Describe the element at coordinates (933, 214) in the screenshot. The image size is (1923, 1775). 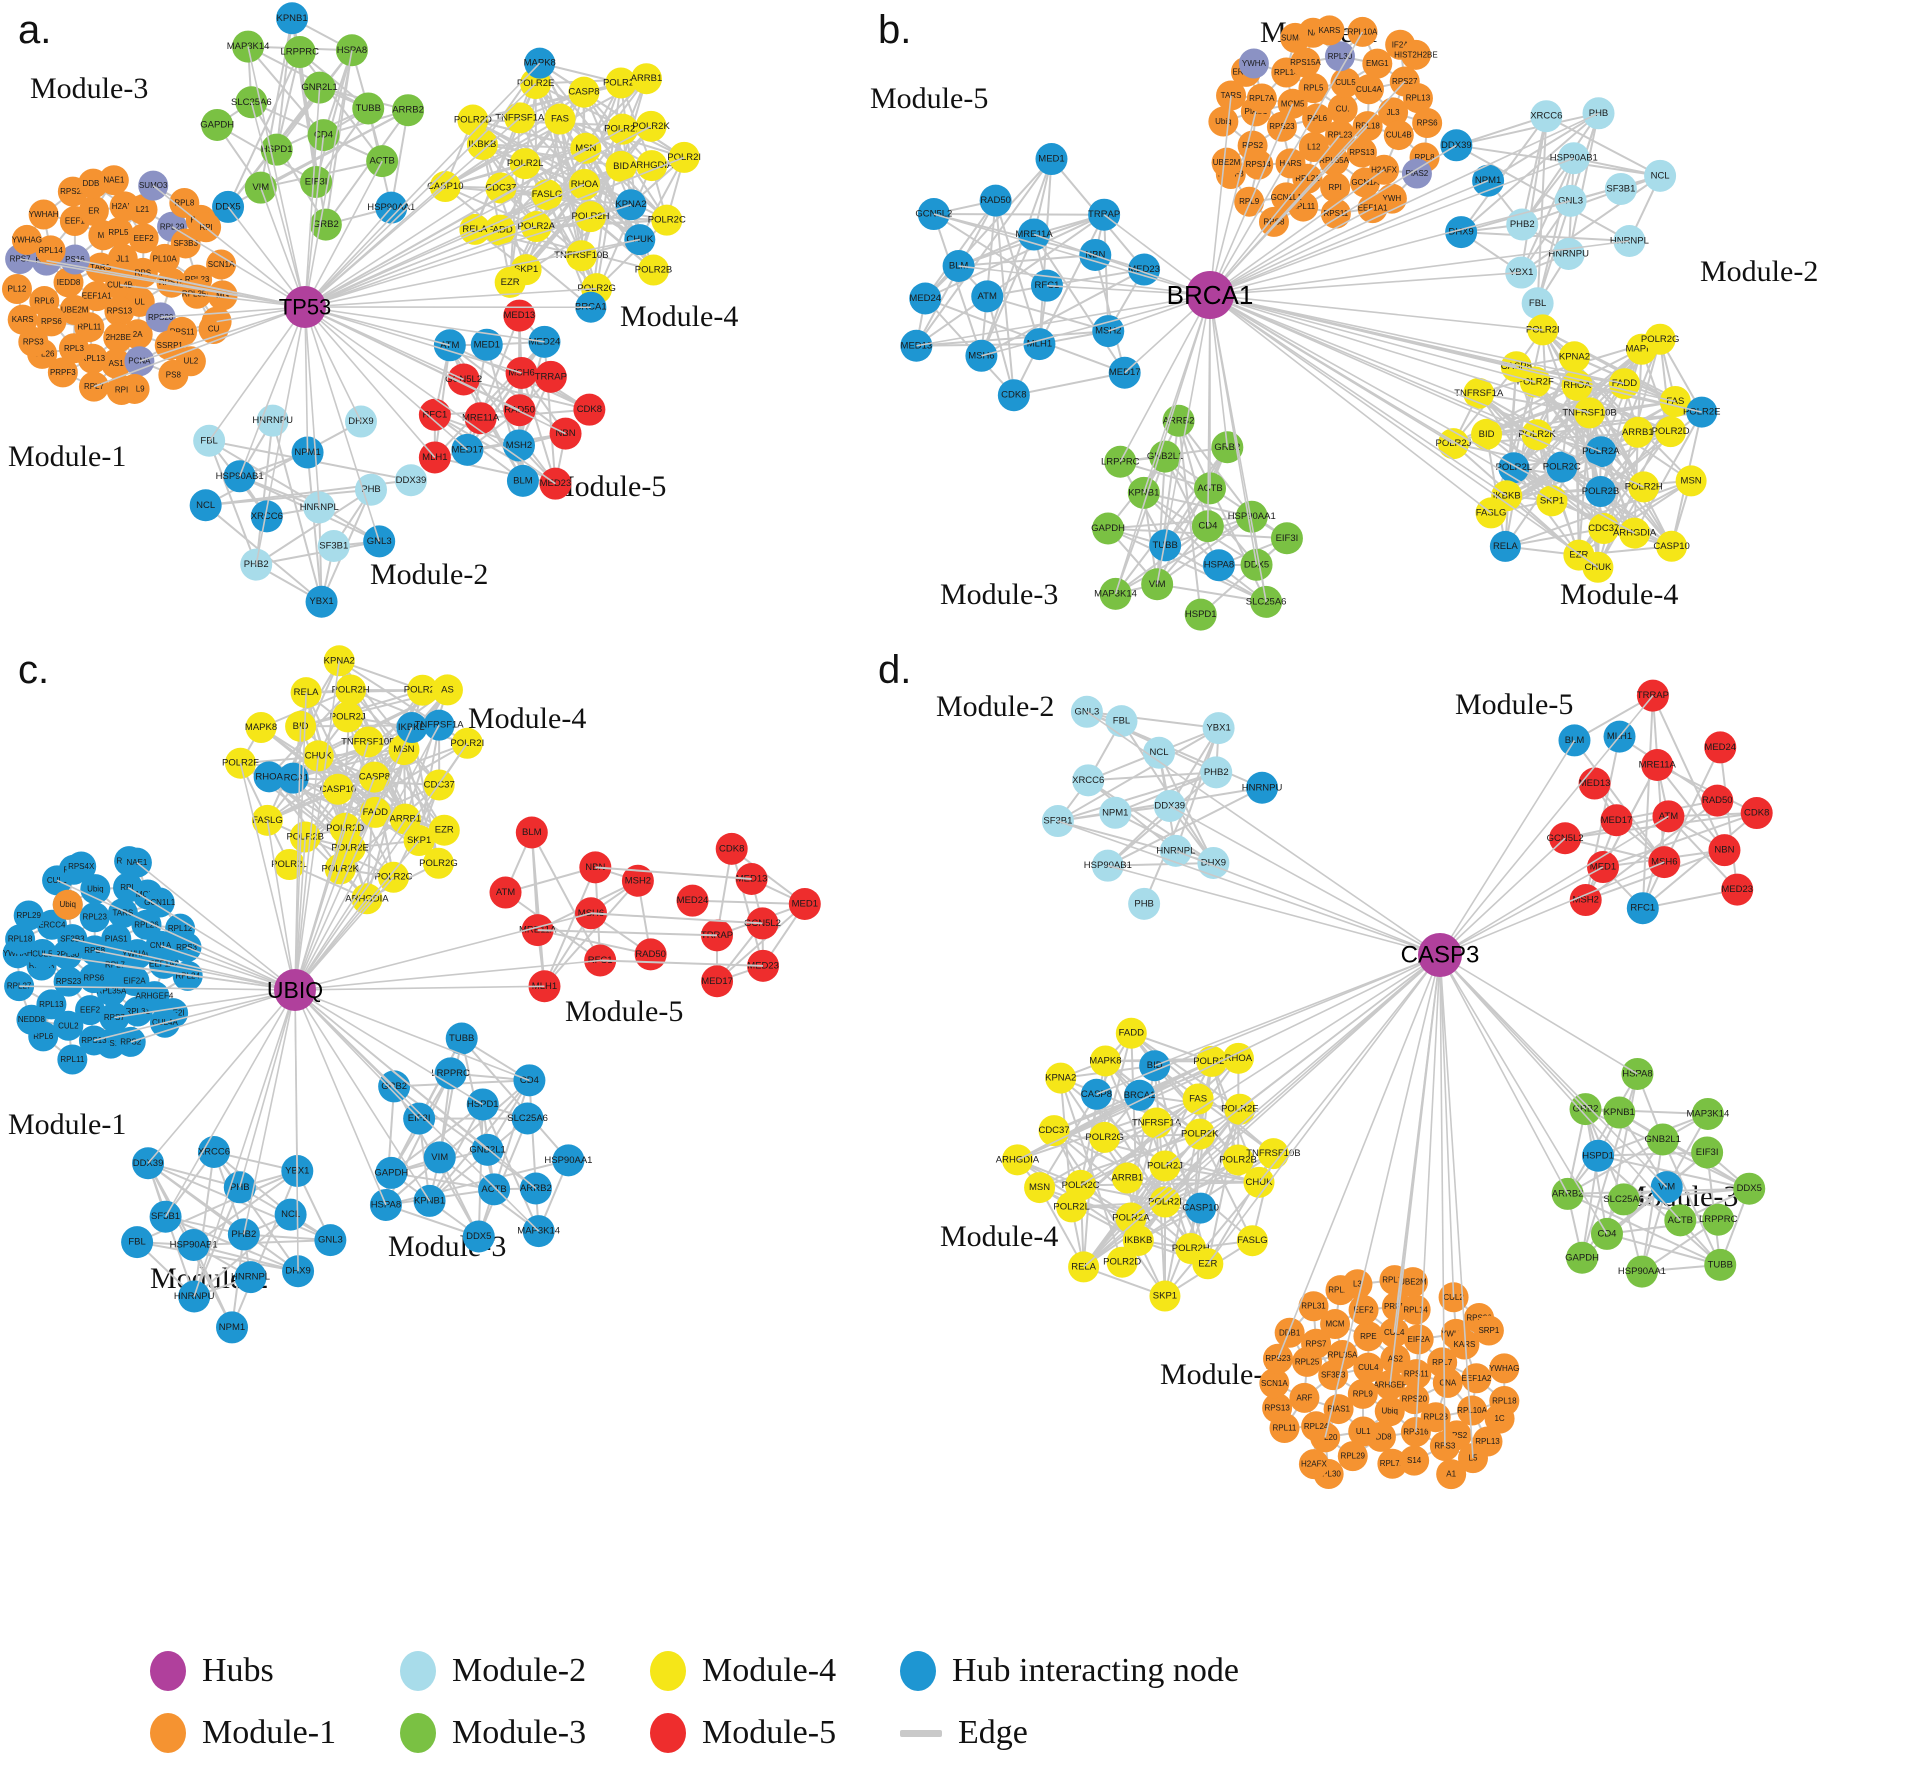
I see `module5-node: GCN5L2` at that location.